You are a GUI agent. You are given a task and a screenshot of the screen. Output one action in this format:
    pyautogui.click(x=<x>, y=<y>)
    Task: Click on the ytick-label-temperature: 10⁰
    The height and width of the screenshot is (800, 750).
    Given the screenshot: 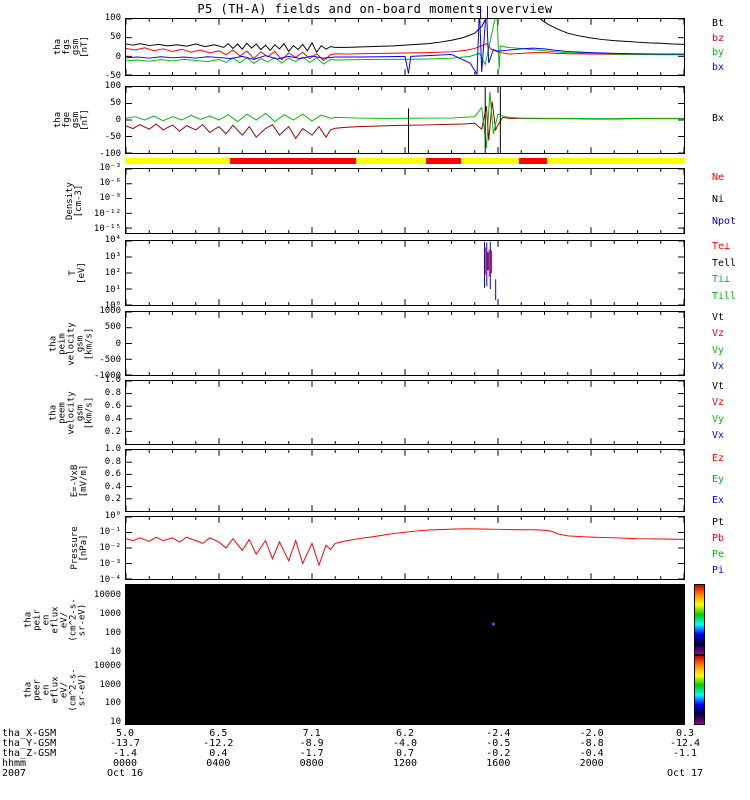 What is the action you would take?
    pyautogui.click(x=112, y=306)
    